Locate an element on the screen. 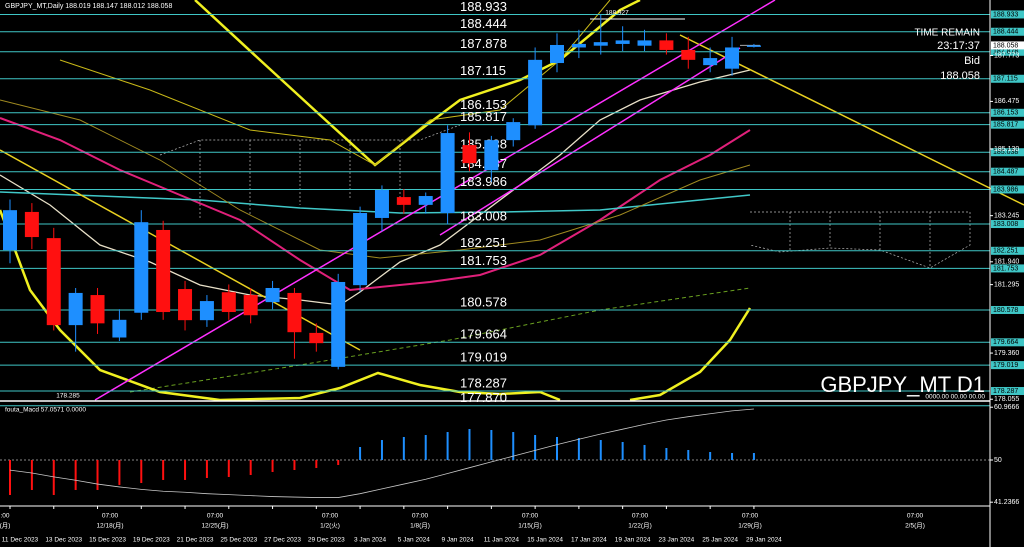 The image size is (1024, 547). level-axis-label: 182.251 is located at coordinates (1005, 251).